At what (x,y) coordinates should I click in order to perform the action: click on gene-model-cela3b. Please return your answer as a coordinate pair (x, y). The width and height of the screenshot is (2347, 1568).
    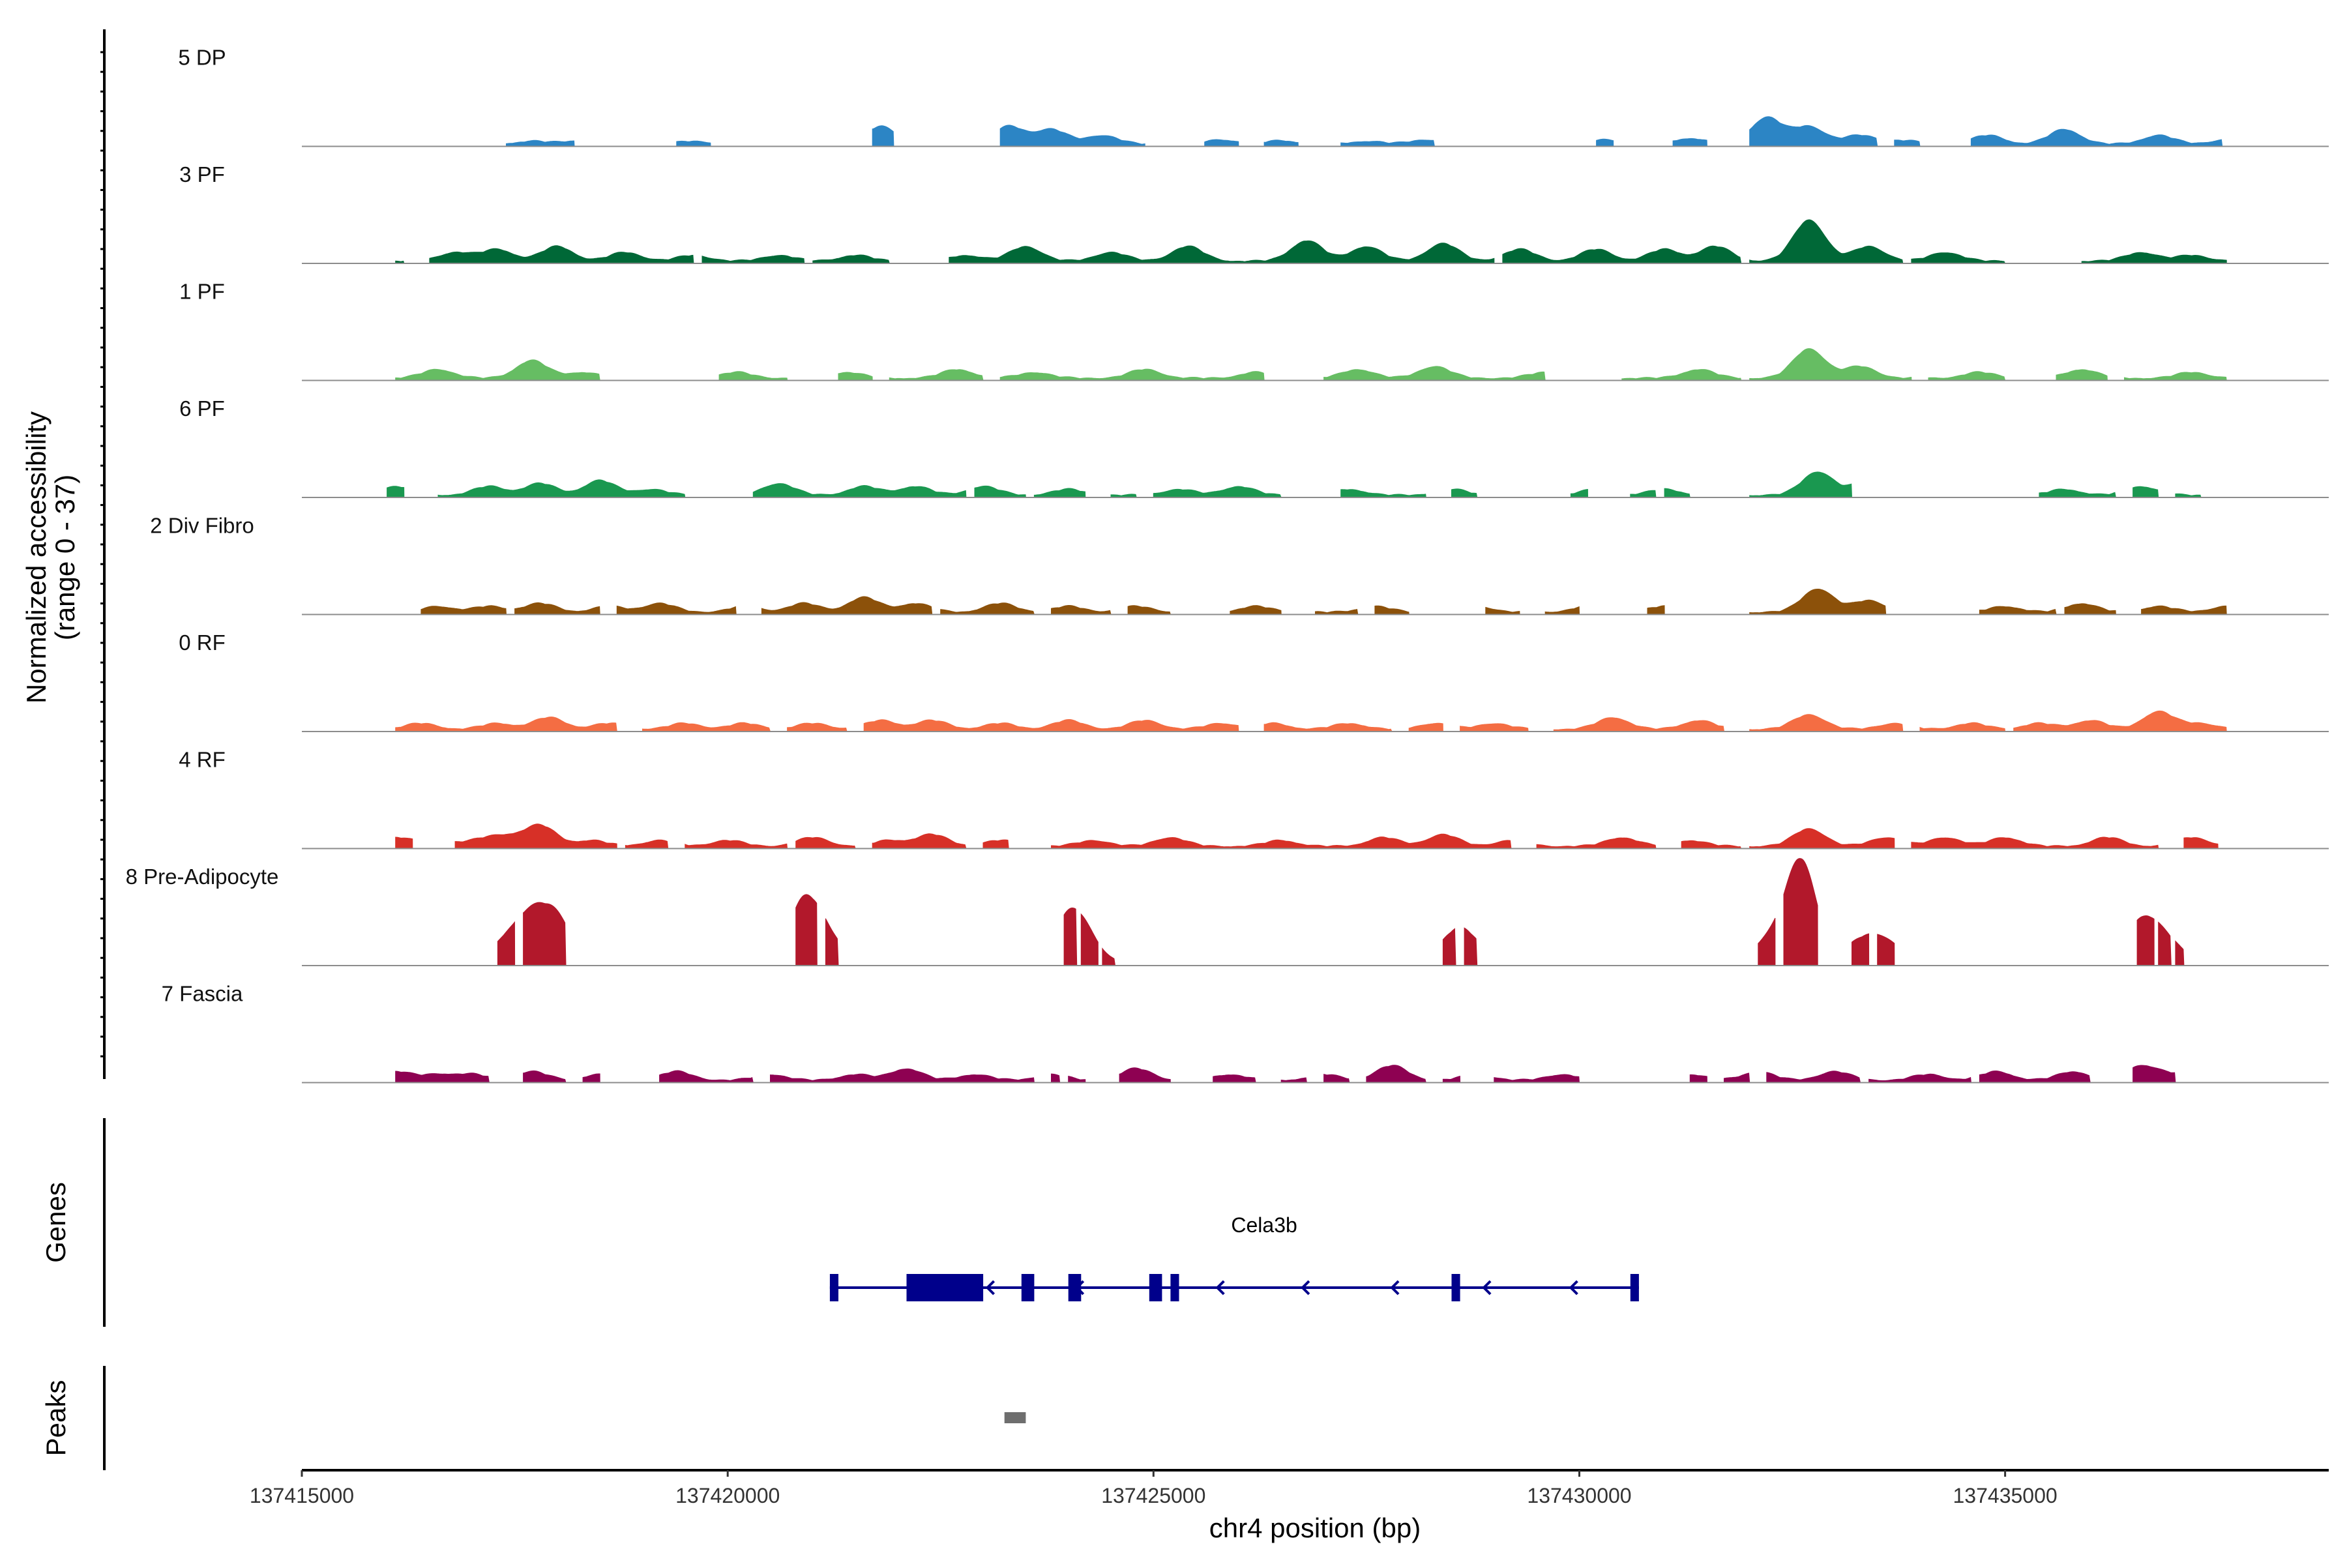
    Looking at the image, I should click on (1234, 1288).